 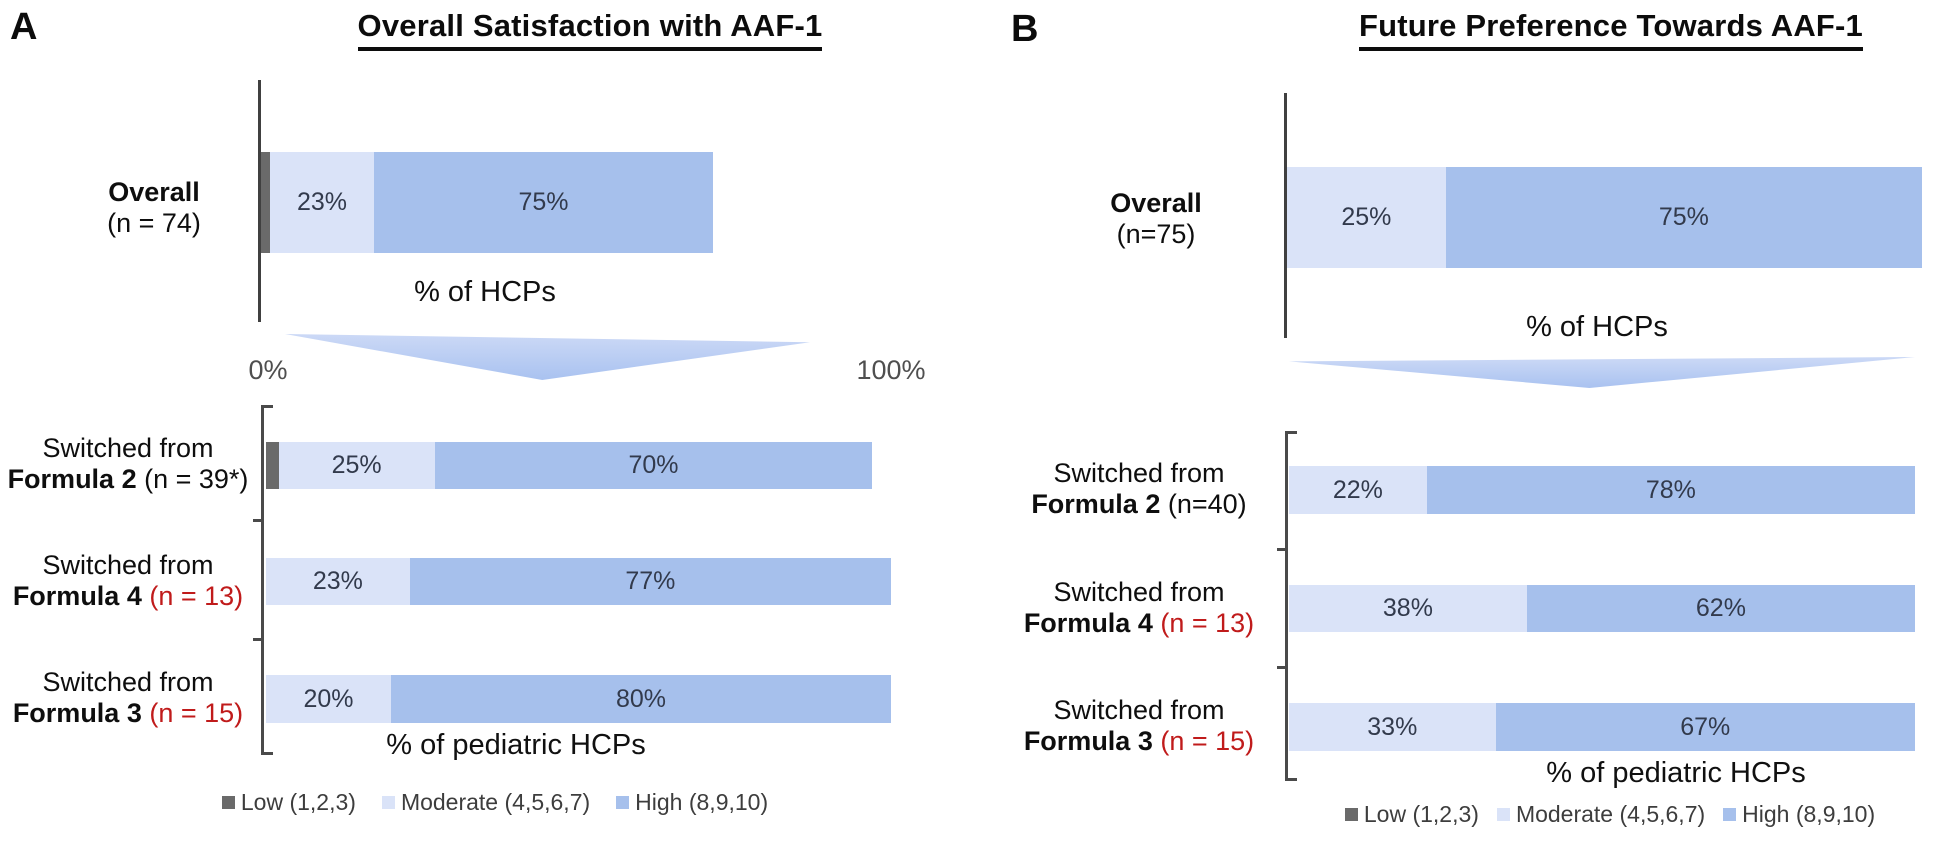 I want to click on panel-a-title: Overall Satisfaction with AAF-1, so click(x=590, y=29).